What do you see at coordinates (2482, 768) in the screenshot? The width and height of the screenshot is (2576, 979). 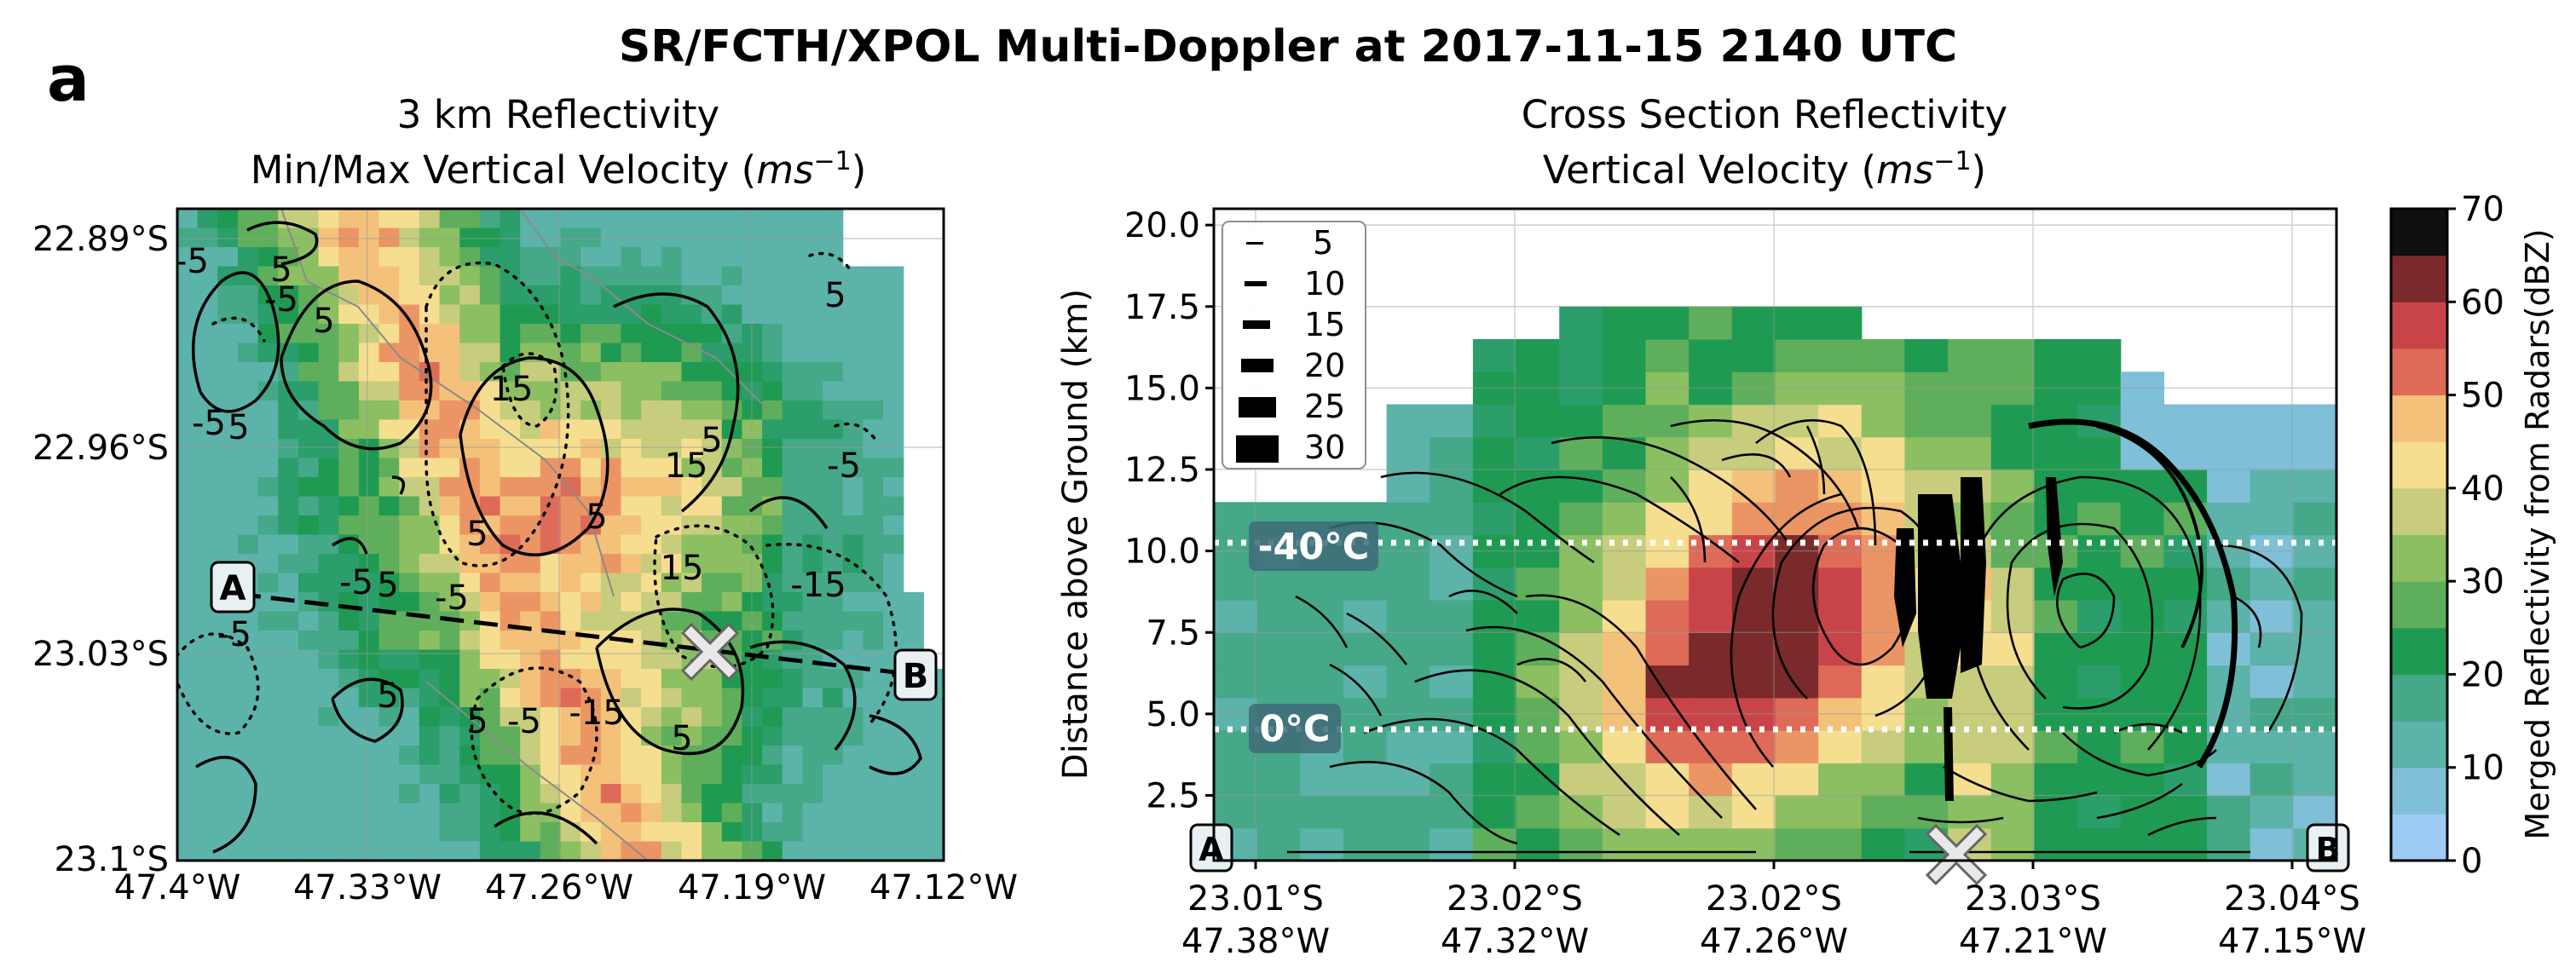 I see `colorbar-tick-label: 10` at bounding box center [2482, 768].